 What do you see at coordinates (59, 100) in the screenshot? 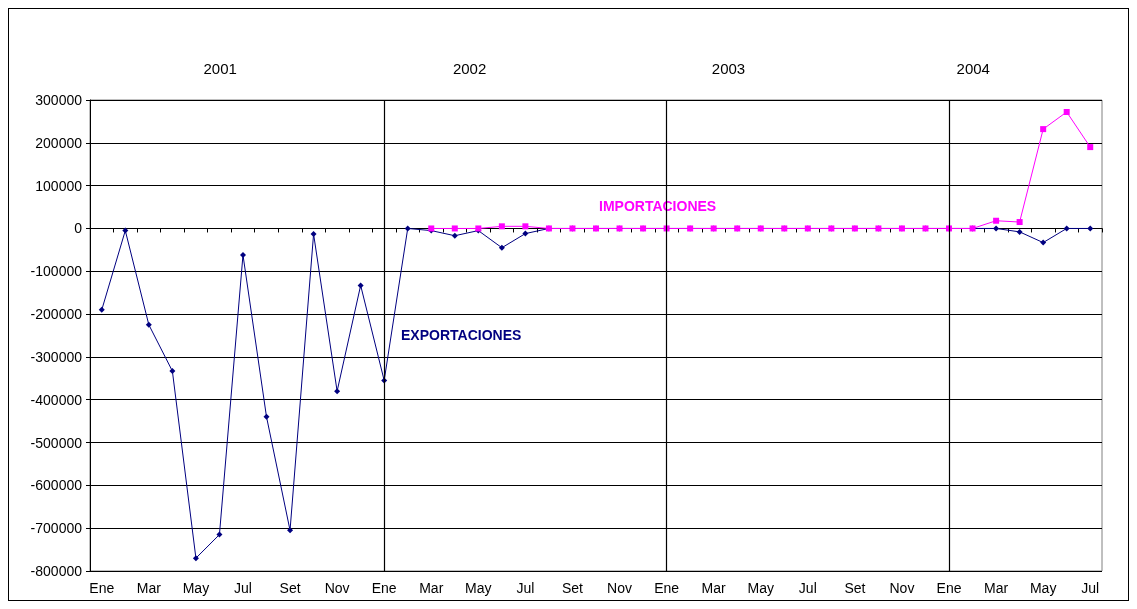
I see `y-tick-label: 300000` at bounding box center [59, 100].